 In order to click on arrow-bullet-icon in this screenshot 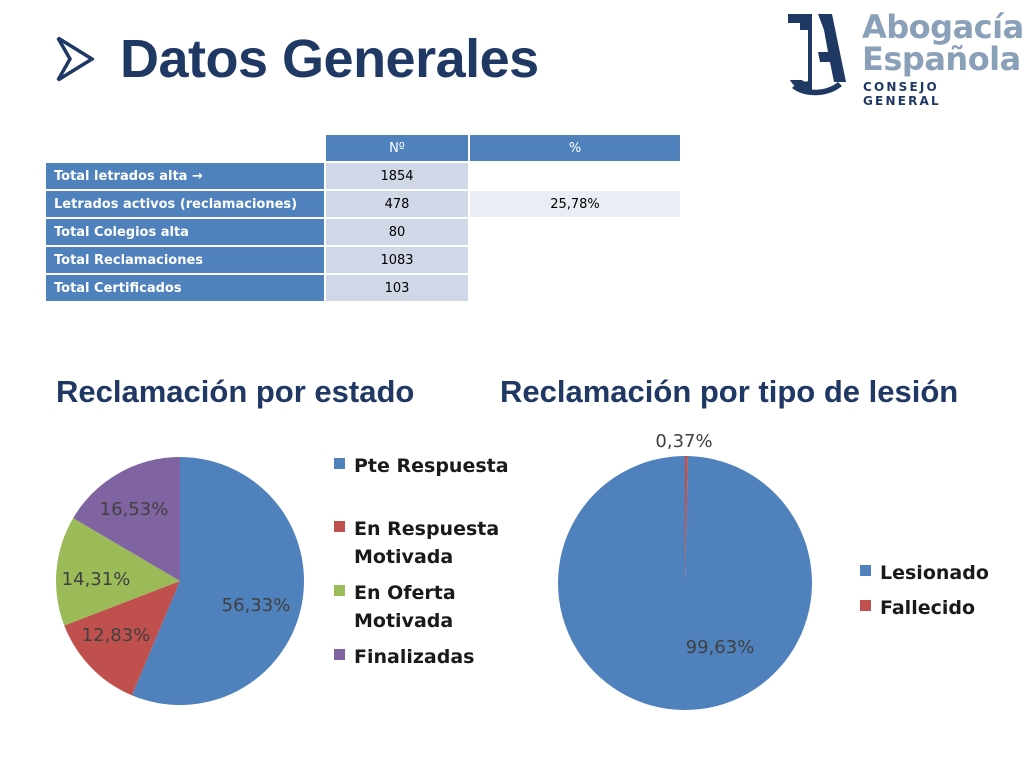, I will do `click(75, 59)`.